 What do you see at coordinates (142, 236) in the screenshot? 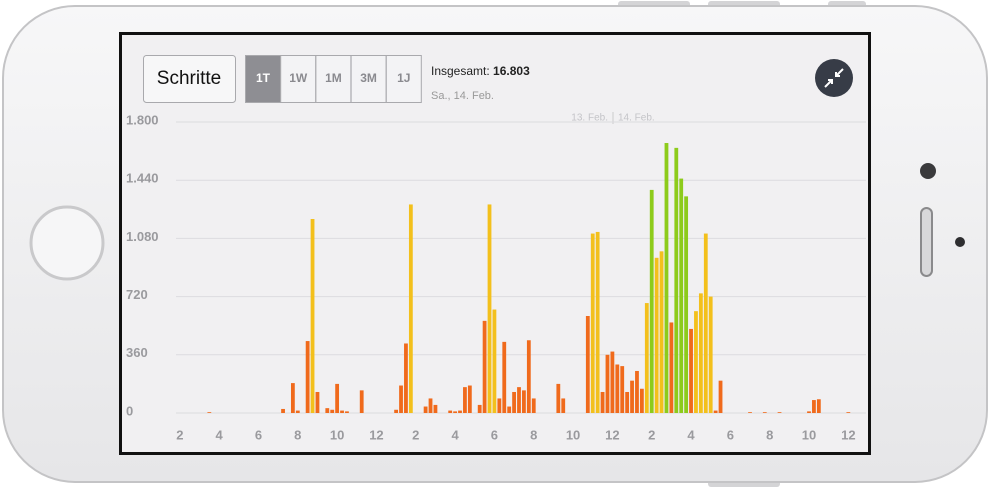
I see `y-tick-label: 1.080` at bounding box center [142, 236].